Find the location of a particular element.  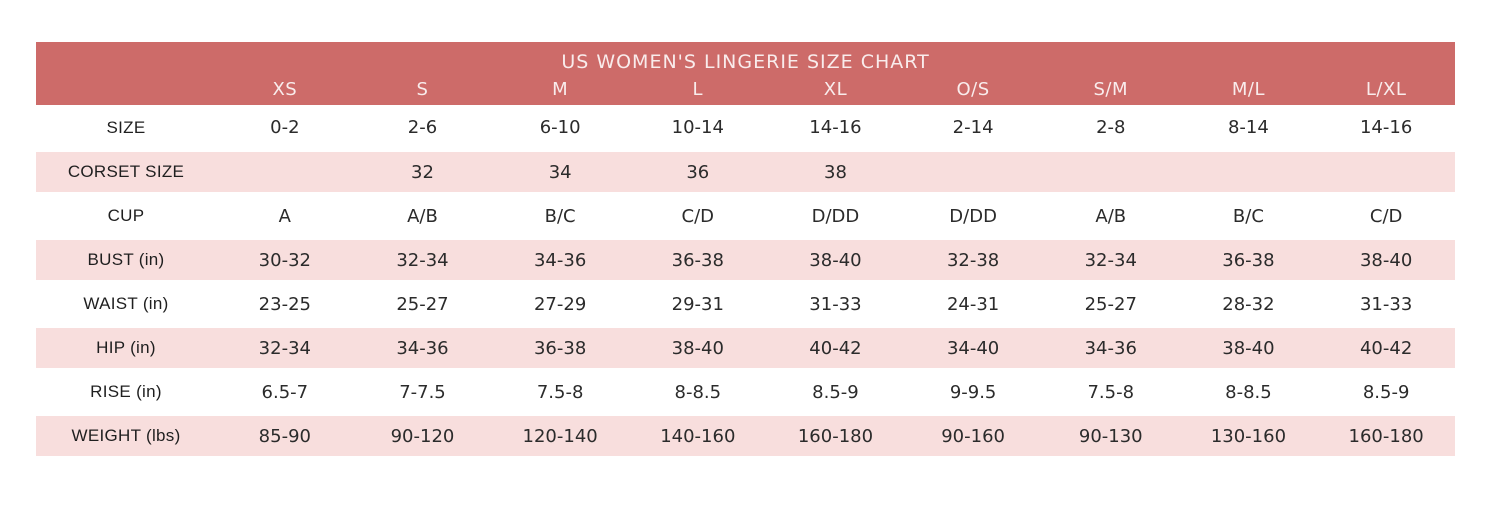

row-label: WEIGHT (lbs) is located at coordinates (126, 437).